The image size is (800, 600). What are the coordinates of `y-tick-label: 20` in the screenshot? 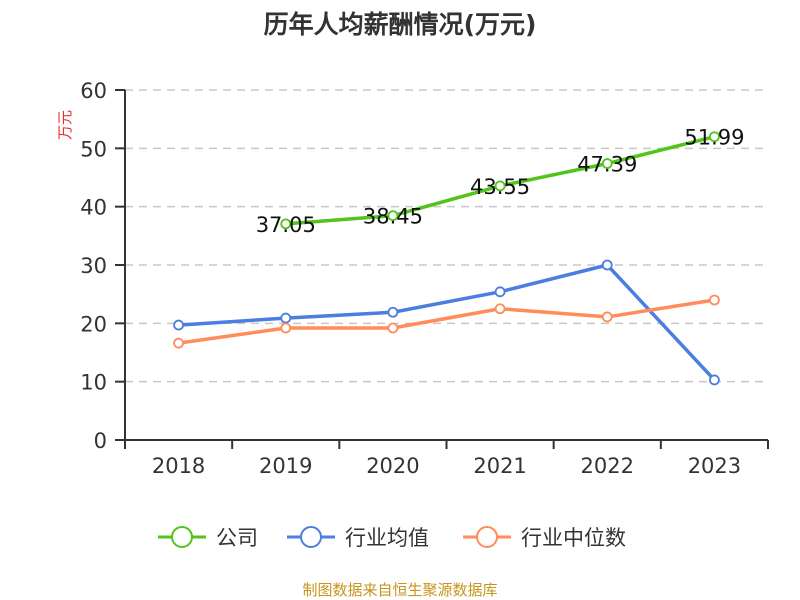 It's located at (93, 324).